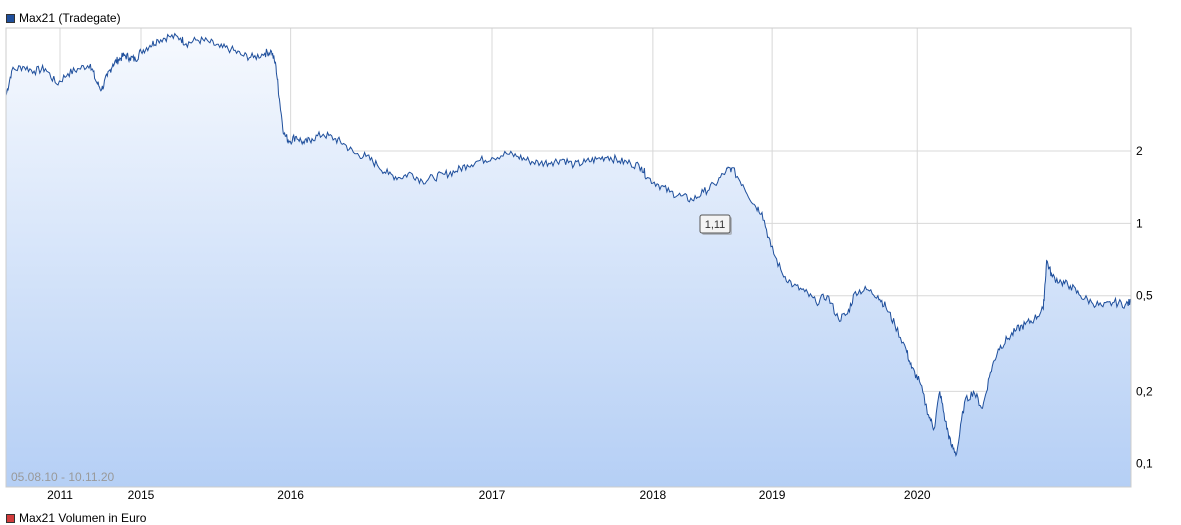 This screenshot has width=1181, height=525. Describe the element at coordinates (63, 477) in the screenshot. I see `date-range-label: 05.08.10 - 10.11.20` at that location.